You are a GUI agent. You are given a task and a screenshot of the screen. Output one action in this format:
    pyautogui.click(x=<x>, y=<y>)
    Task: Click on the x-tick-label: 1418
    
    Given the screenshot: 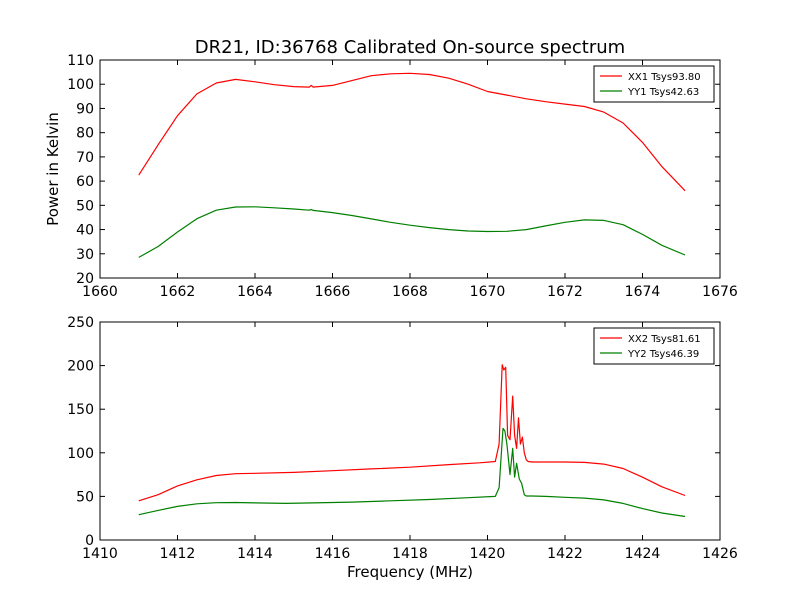 What is the action you would take?
    pyautogui.click(x=410, y=554)
    